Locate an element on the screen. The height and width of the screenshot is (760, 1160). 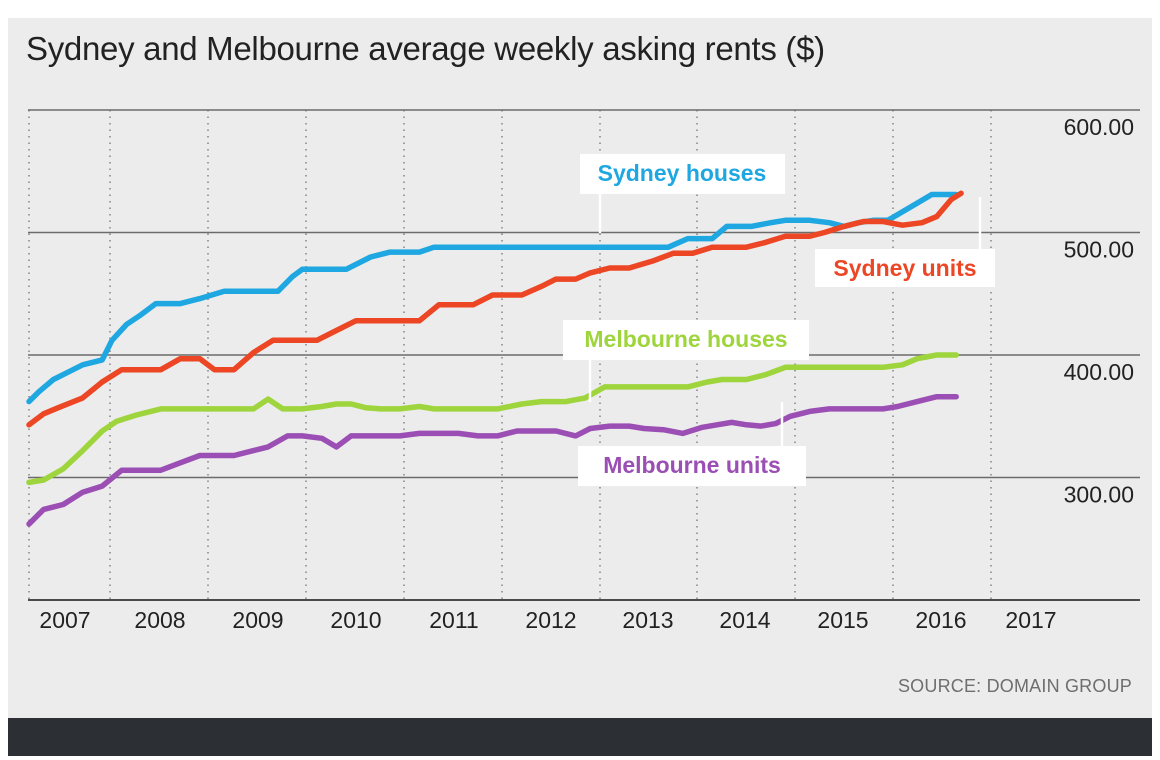
annotation-label-sydney-houses: Sydney houses is located at coordinates (682, 173).